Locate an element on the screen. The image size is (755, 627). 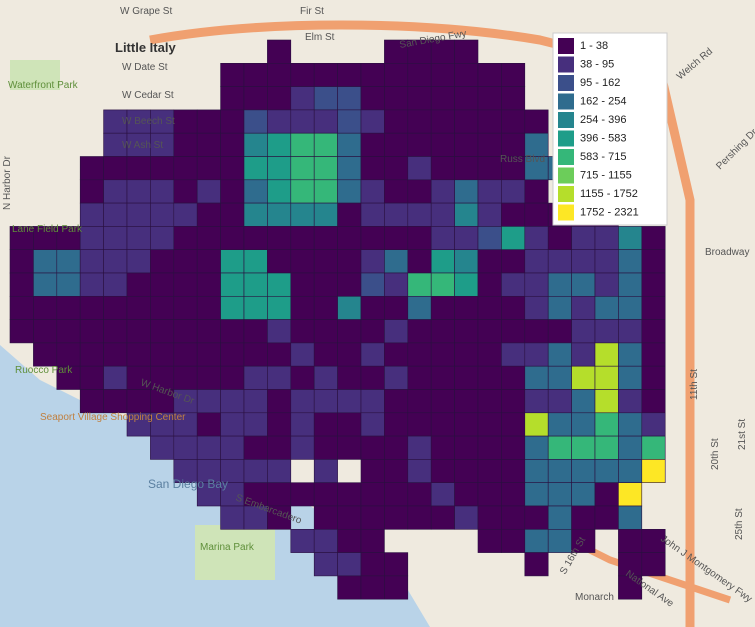
place-label: Seaport Village Shopping Center is located at coordinates (113, 417).